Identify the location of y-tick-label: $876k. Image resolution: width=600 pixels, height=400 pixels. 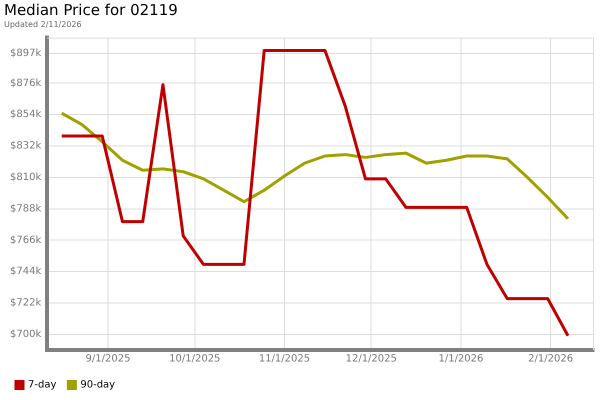
(26, 83).